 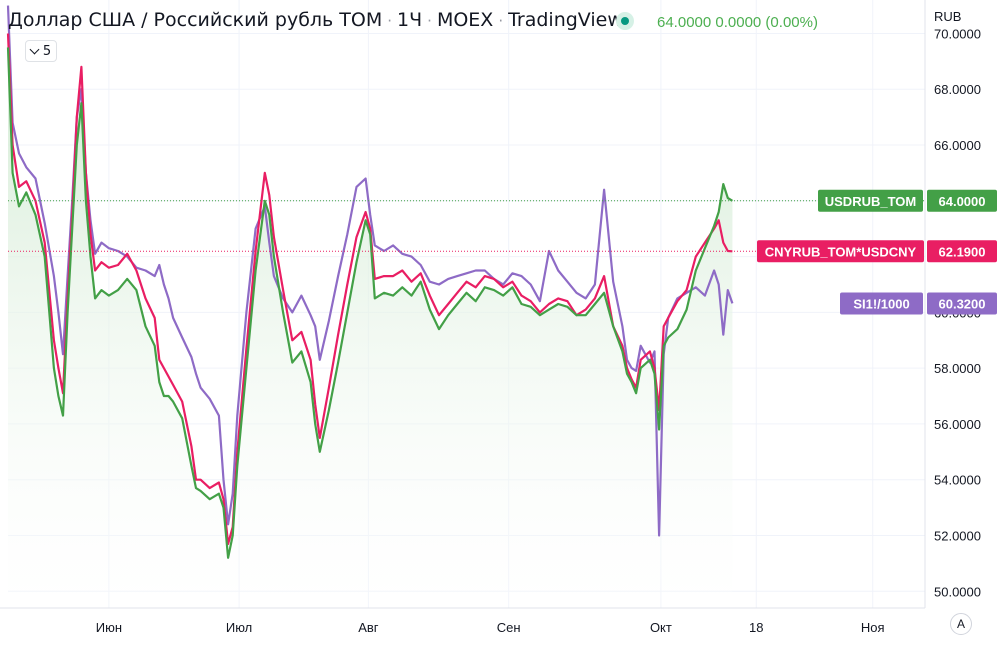 What do you see at coordinates (957, 145) in the screenshot?
I see `y-tick-label: 66.0000` at bounding box center [957, 145].